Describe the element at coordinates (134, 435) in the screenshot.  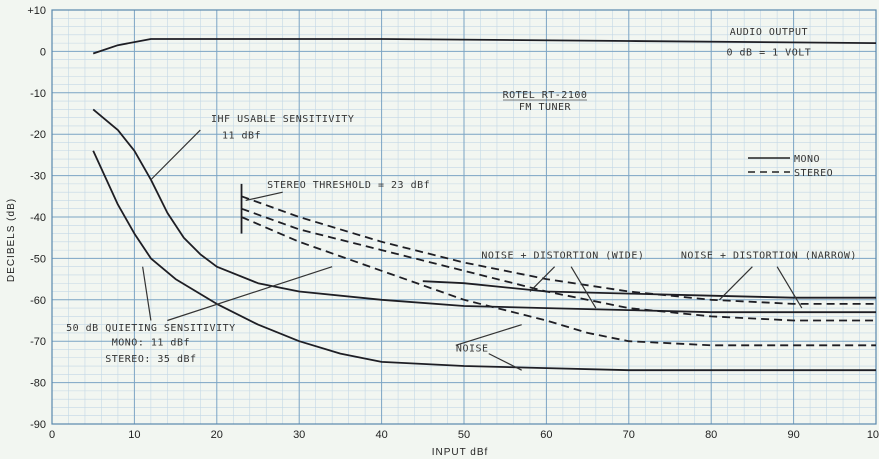
I see `x-tick-label: 10` at that location.